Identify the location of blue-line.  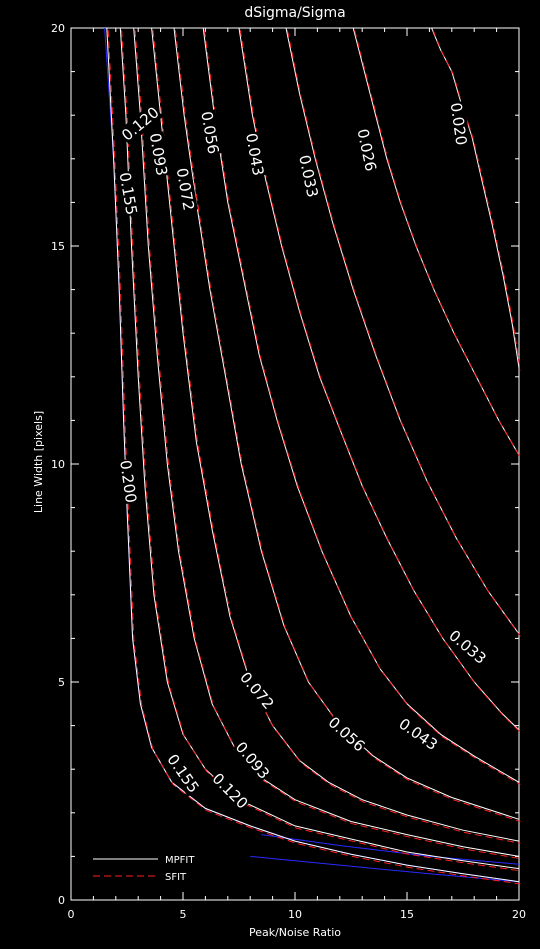
(390, 849).